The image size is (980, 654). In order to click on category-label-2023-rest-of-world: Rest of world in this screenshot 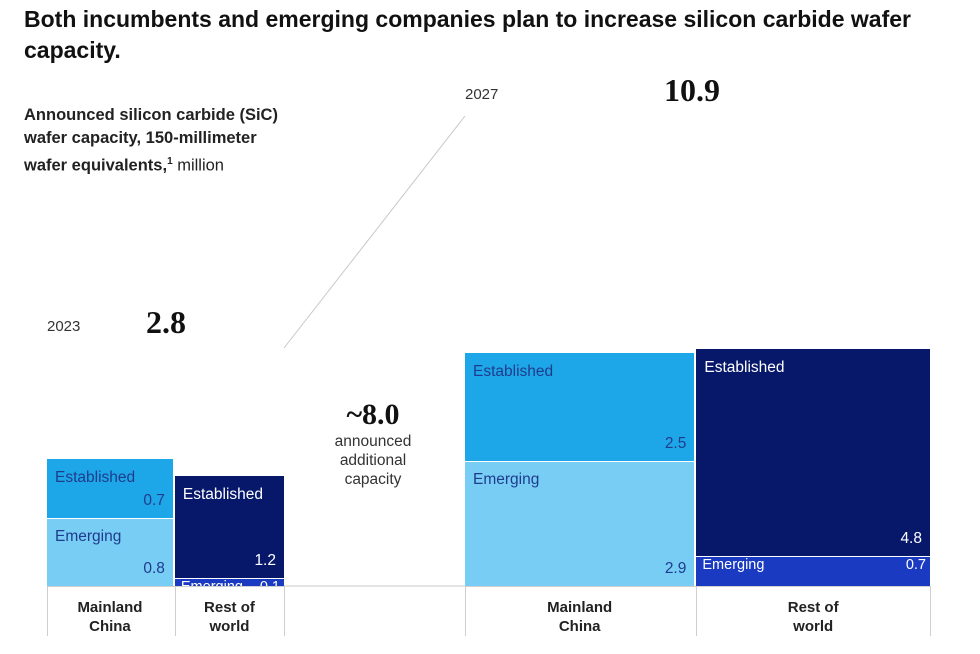, I will do `click(229, 617)`.